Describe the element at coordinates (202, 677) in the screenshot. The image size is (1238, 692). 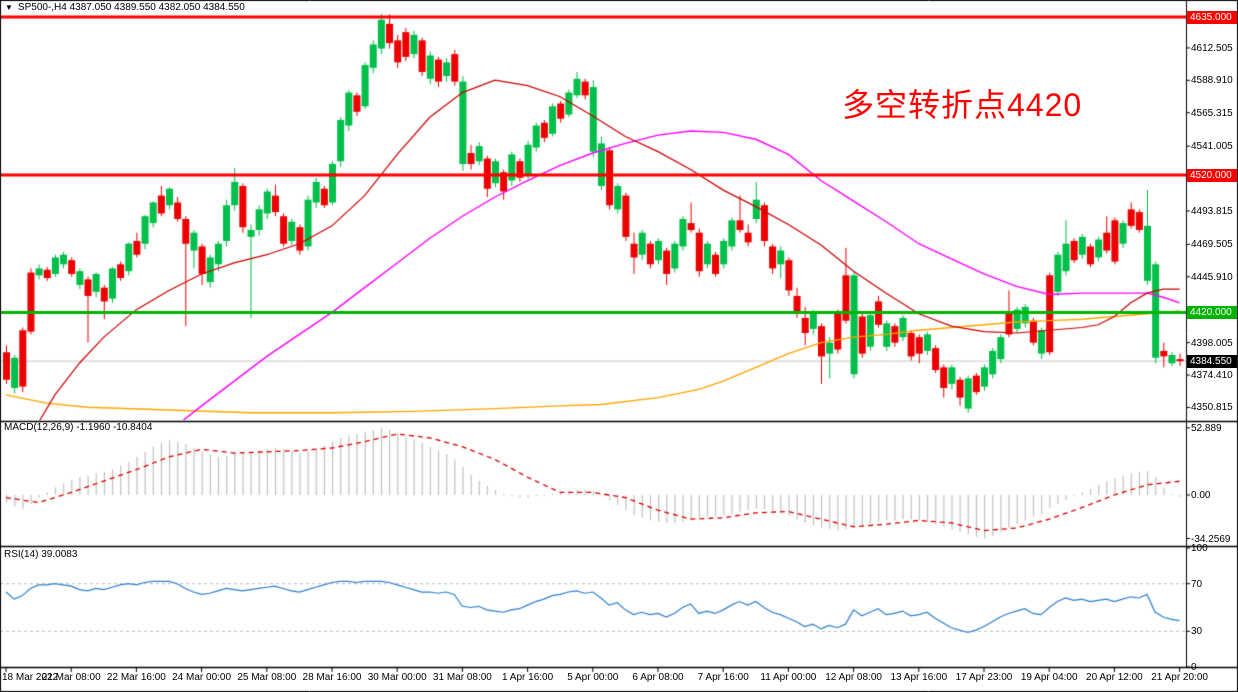
I see `time-axis-label: 24 Mar 00:00` at that location.